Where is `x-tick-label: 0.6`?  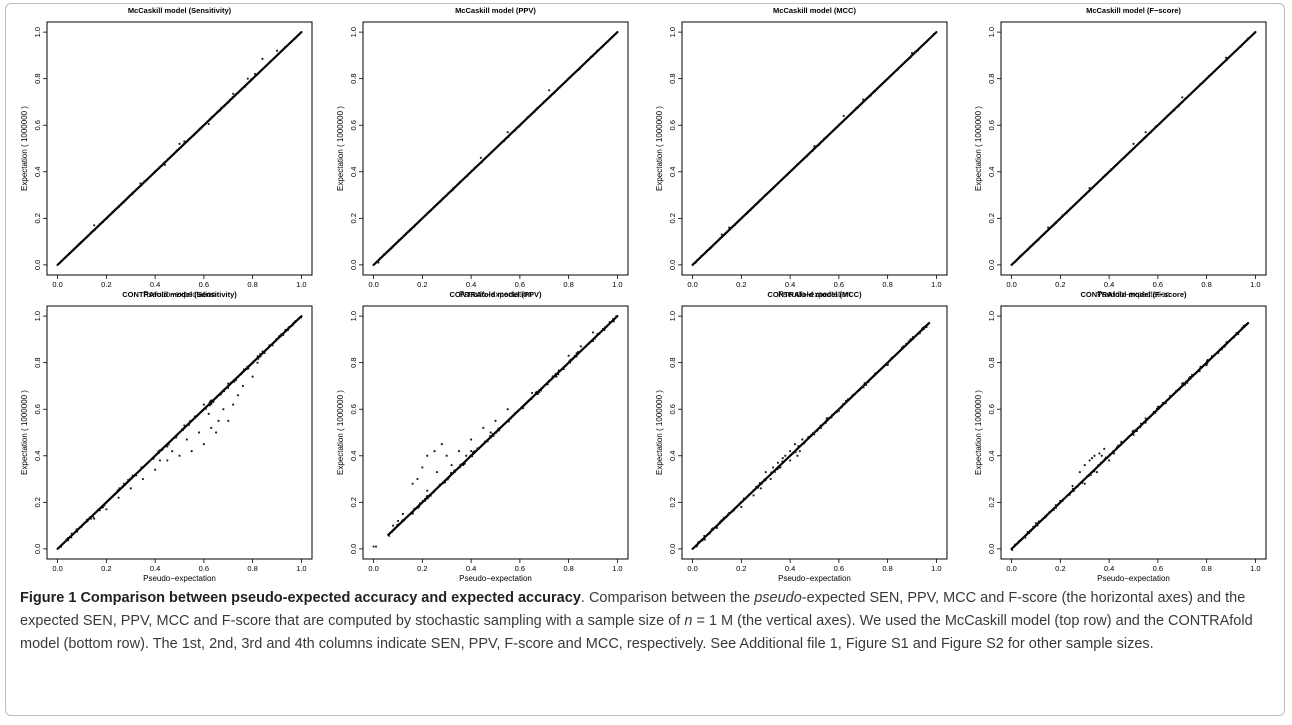
x-tick-label: 0.6 is located at coordinates (839, 284).